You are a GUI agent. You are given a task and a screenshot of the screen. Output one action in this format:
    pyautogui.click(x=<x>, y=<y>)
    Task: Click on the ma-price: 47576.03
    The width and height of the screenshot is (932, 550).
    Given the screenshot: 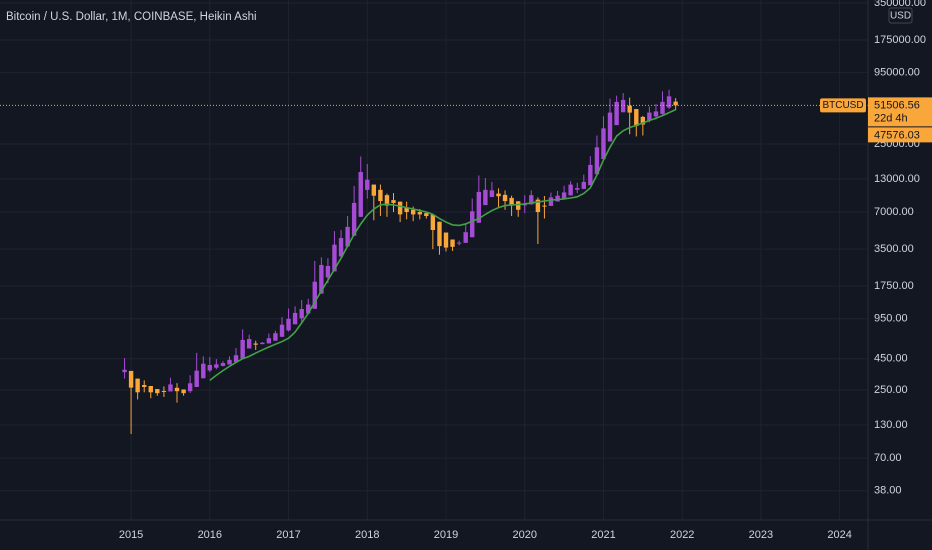 What is the action you would take?
    pyautogui.click(x=897, y=135)
    